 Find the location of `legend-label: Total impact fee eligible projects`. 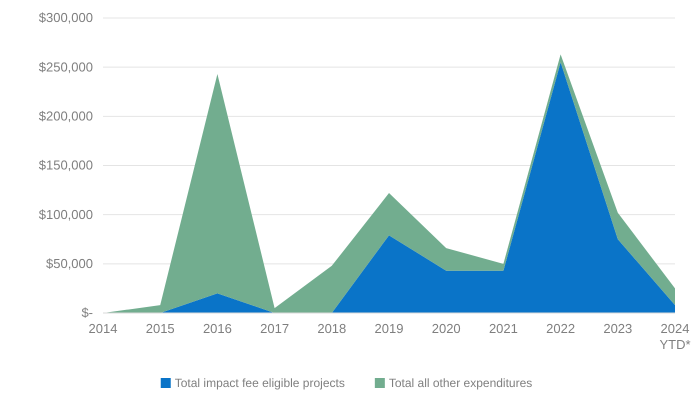

legend-label: Total impact fee eligible projects is located at coordinates (259, 383).